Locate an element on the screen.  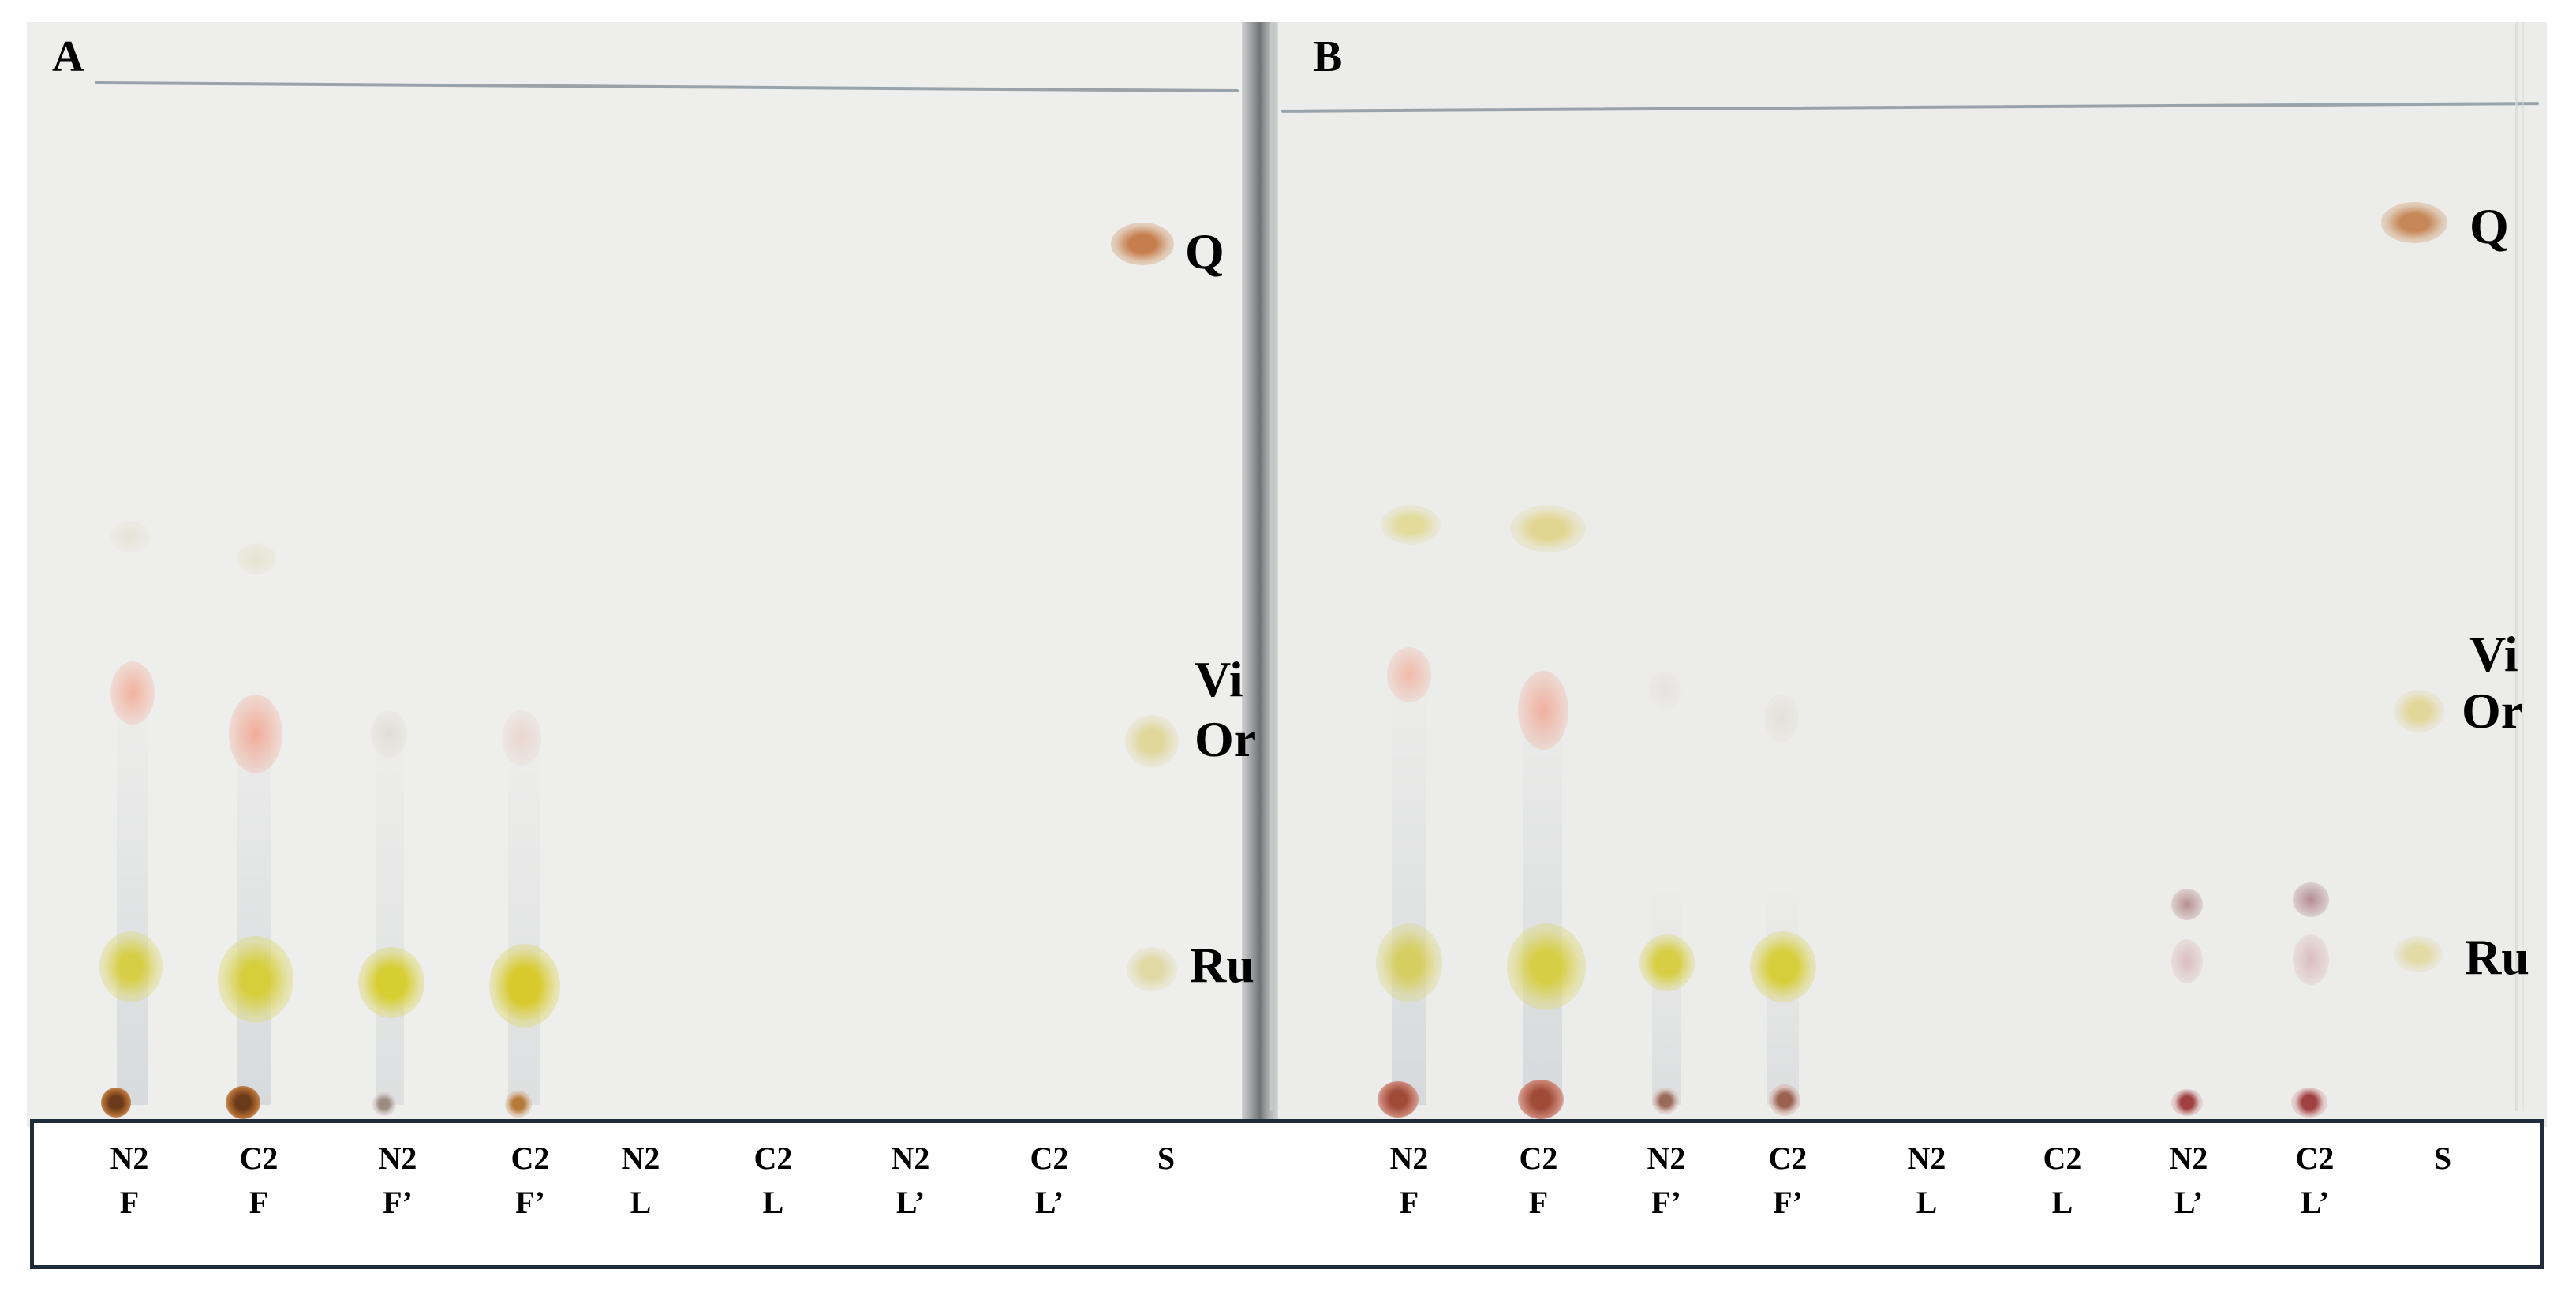
lane-label-b-2: C2 F is located at coordinates (1538, 1180).